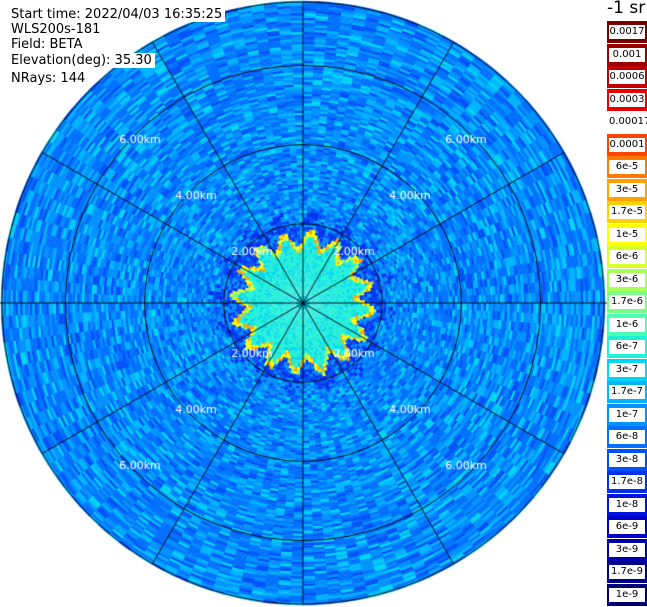  I want to click on colorbar-cell: 1e-9, so click(627, 594).